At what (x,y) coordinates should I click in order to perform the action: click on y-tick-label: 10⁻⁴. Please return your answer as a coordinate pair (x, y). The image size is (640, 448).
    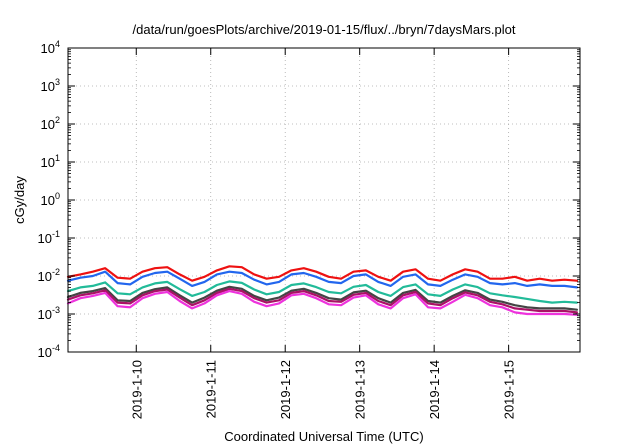
    Looking at the image, I should click on (49, 351).